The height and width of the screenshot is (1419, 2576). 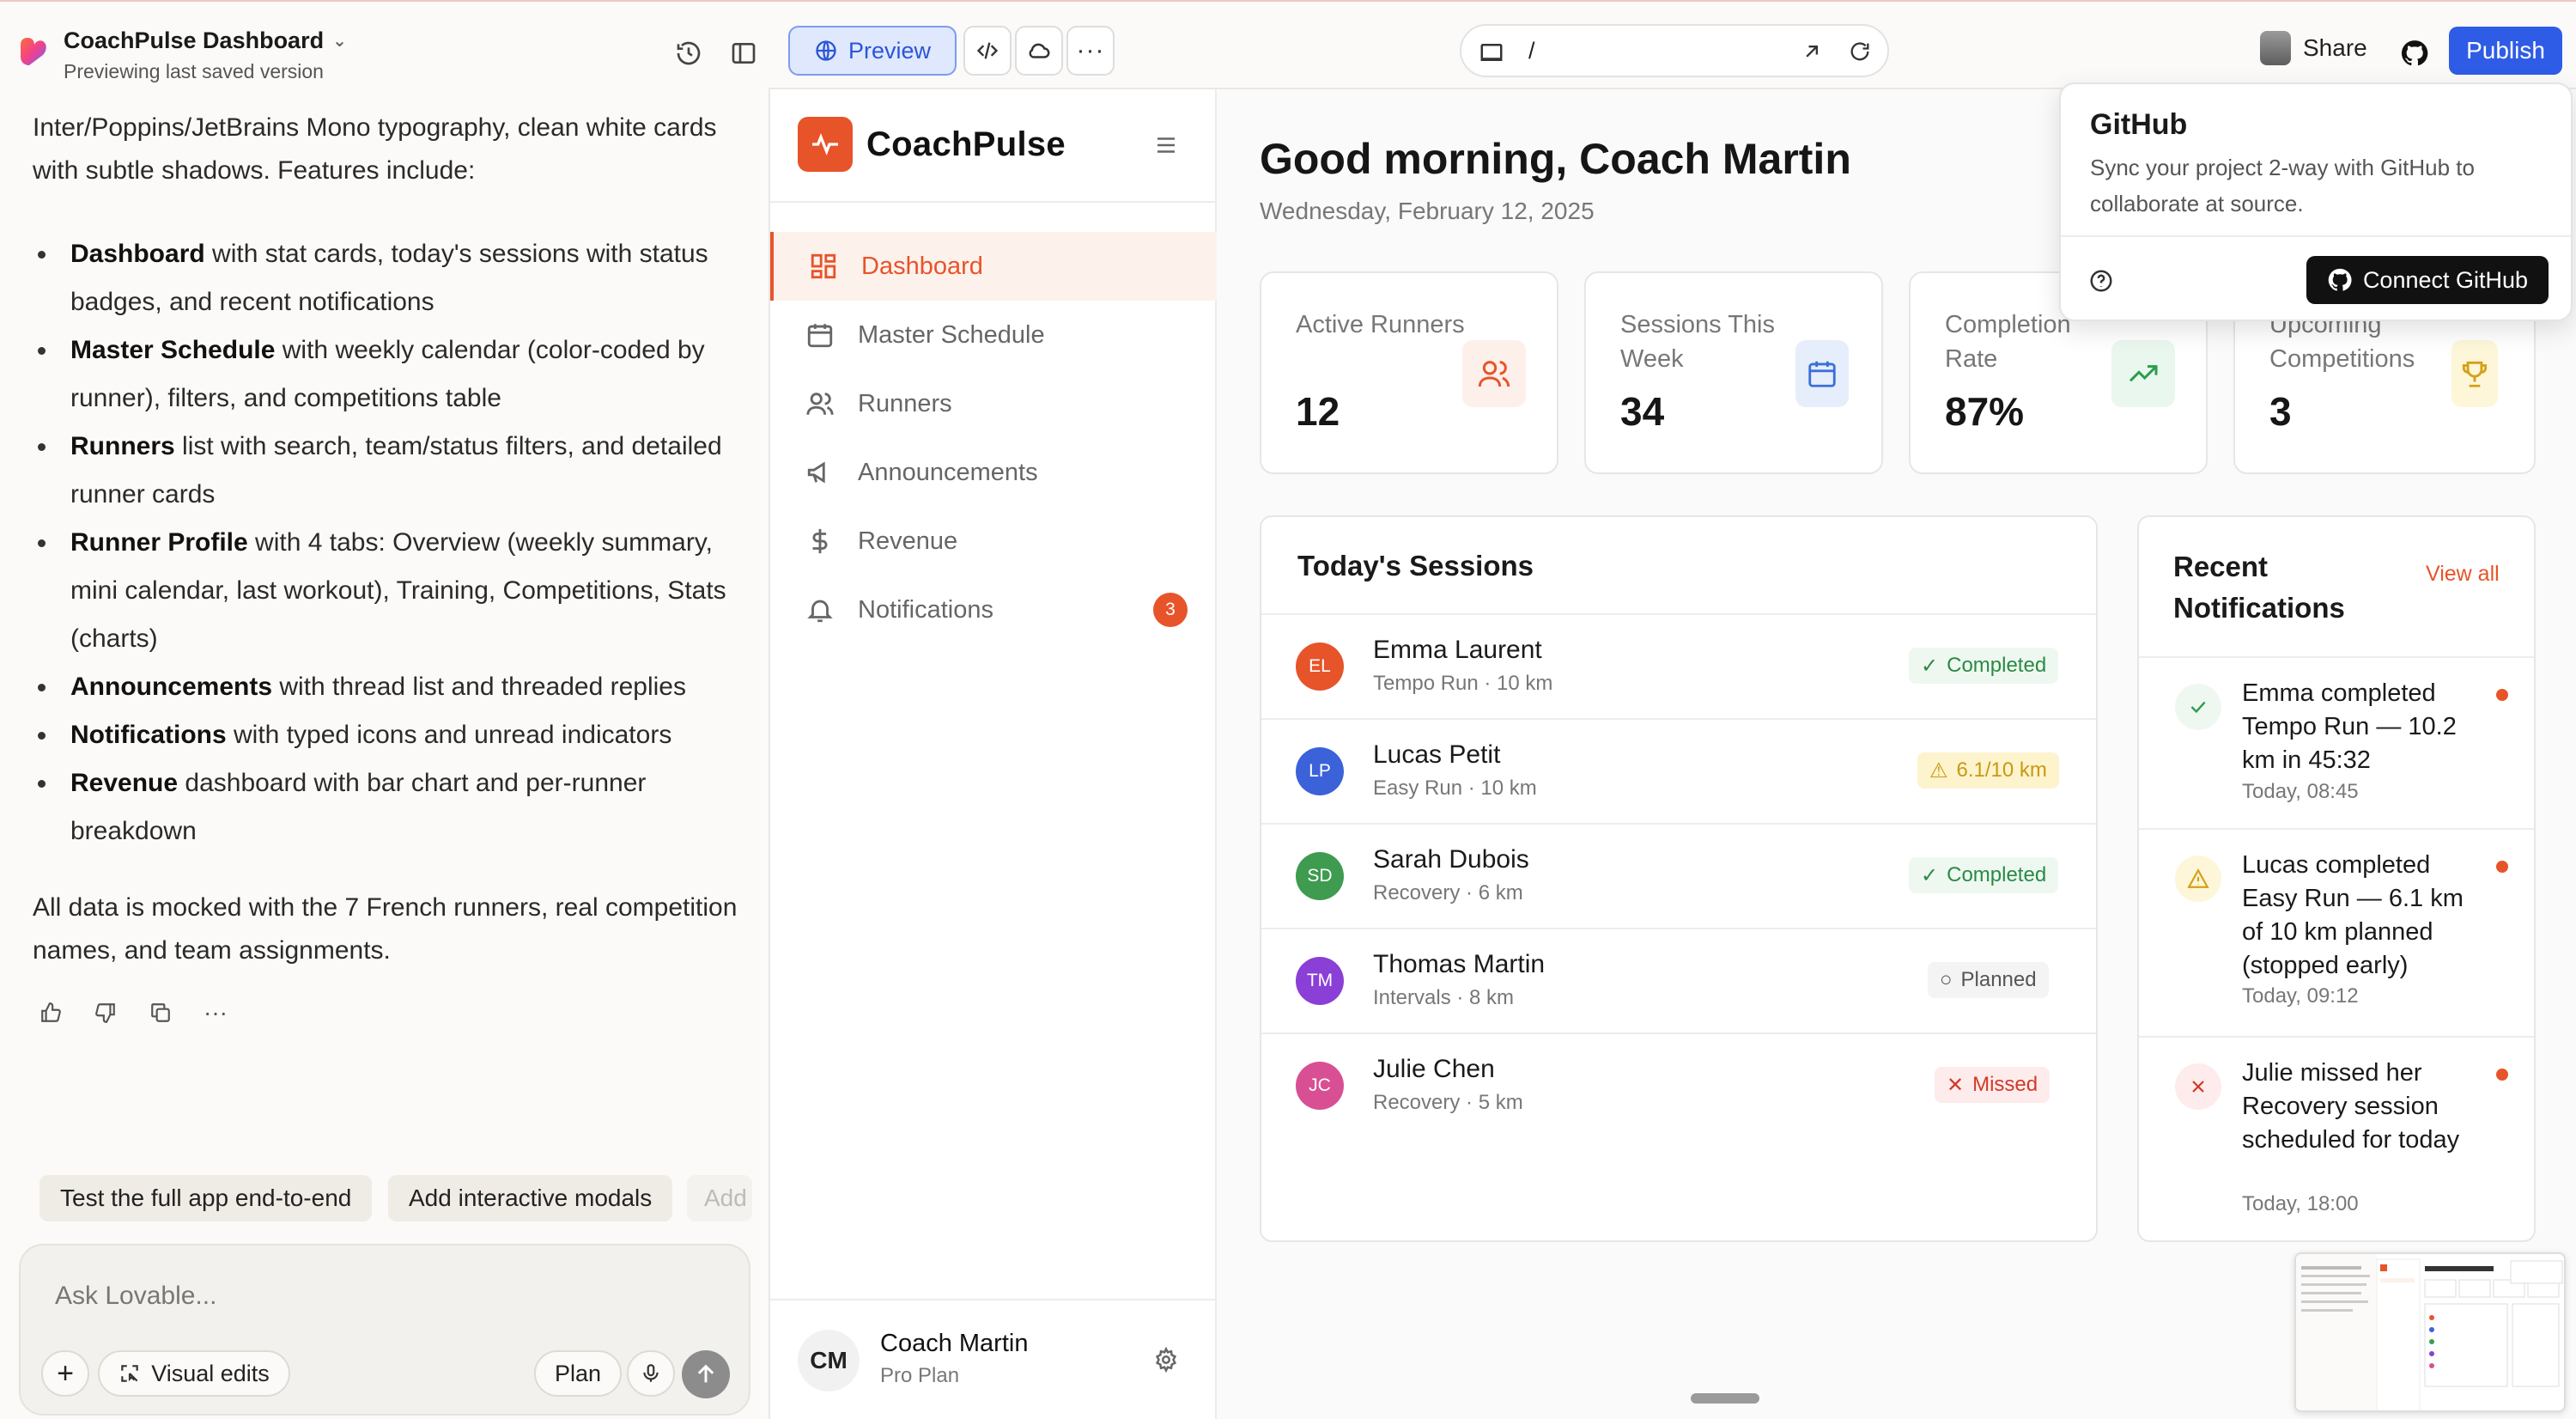 I want to click on horizontal-scrollbar, so click(x=1725, y=1398).